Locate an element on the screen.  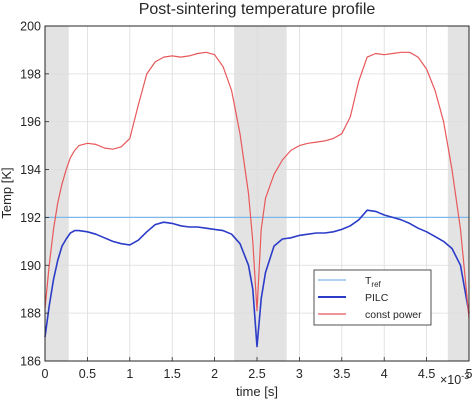
y-tick-label-7: 200 is located at coordinates (30, 27).